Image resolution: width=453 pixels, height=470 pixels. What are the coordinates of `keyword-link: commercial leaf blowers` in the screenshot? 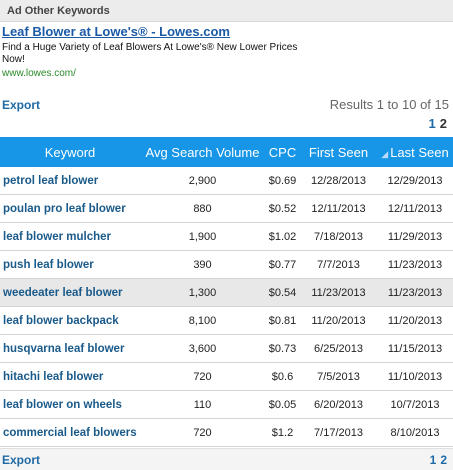 It's located at (70, 432).